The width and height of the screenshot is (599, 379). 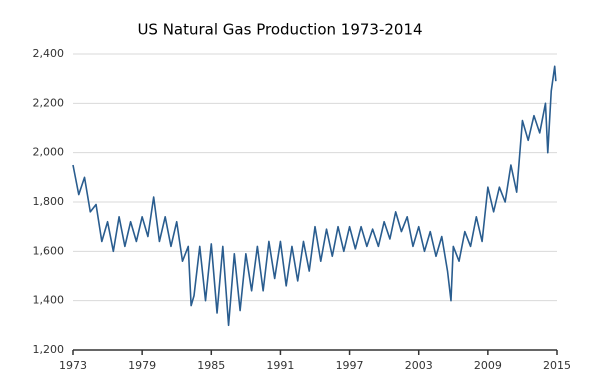 What do you see at coordinates (73, 365) in the screenshot?
I see `x-tick-label: 1973` at bounding box center [73, 365].